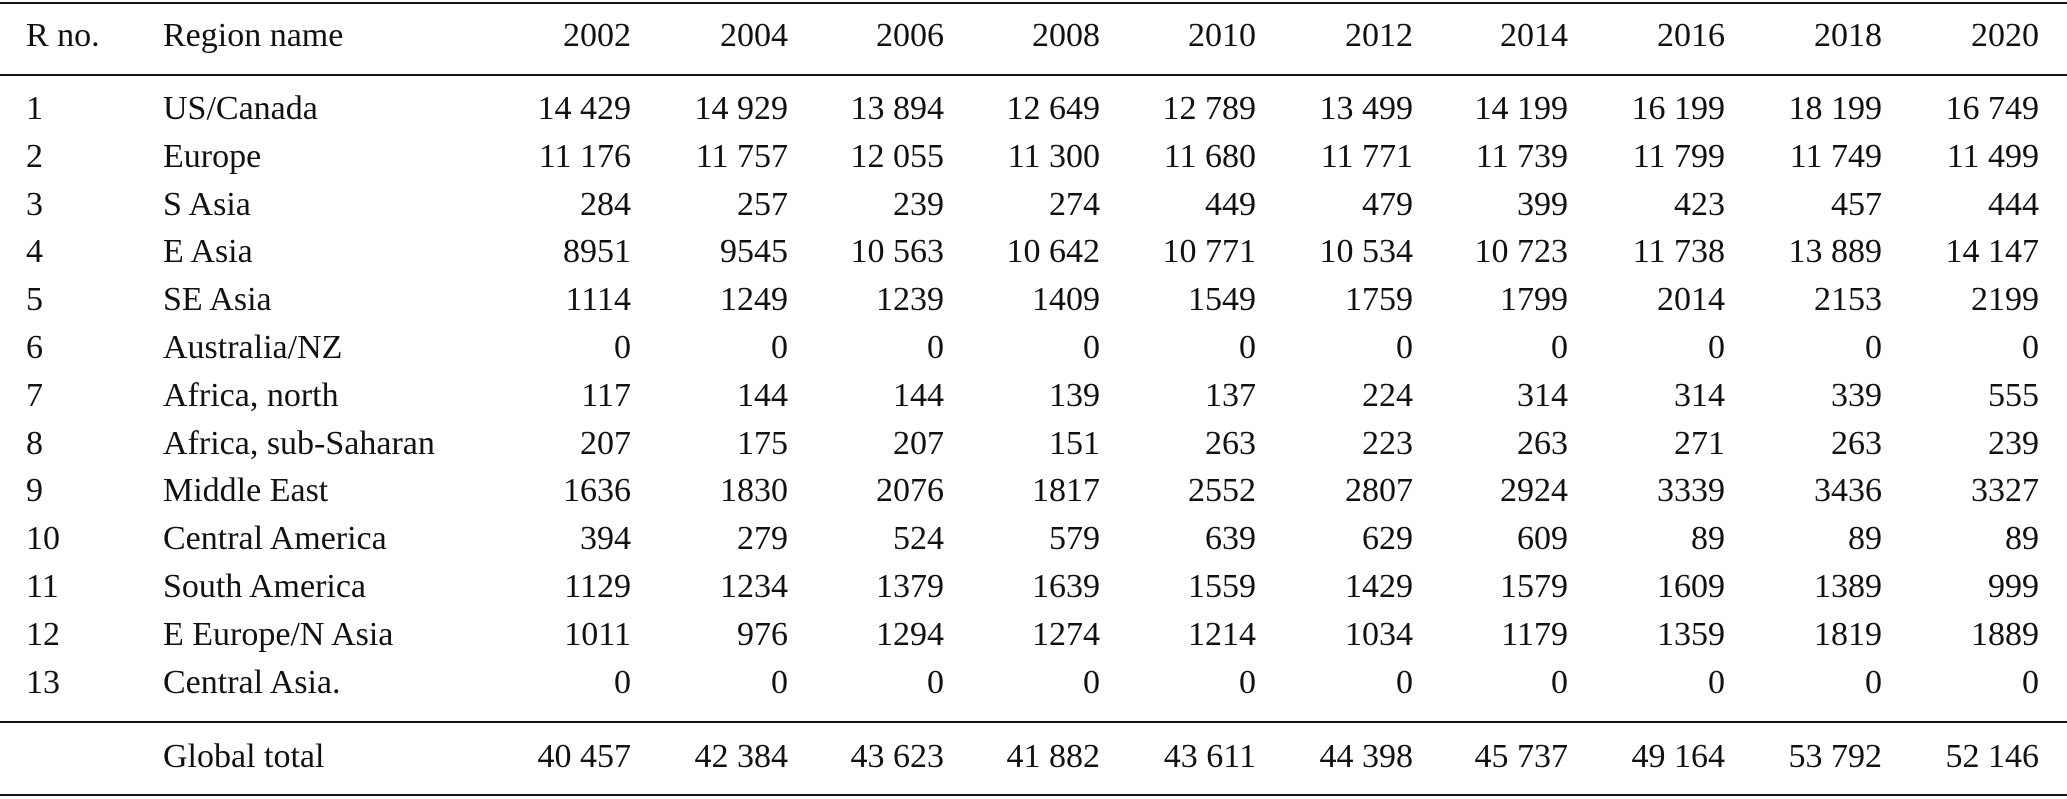 This screenshot has width=2067, height=799. Describe the element at coordinates (1992, 756) in the screenshot. I see `total-cell: 52 146` at that location.